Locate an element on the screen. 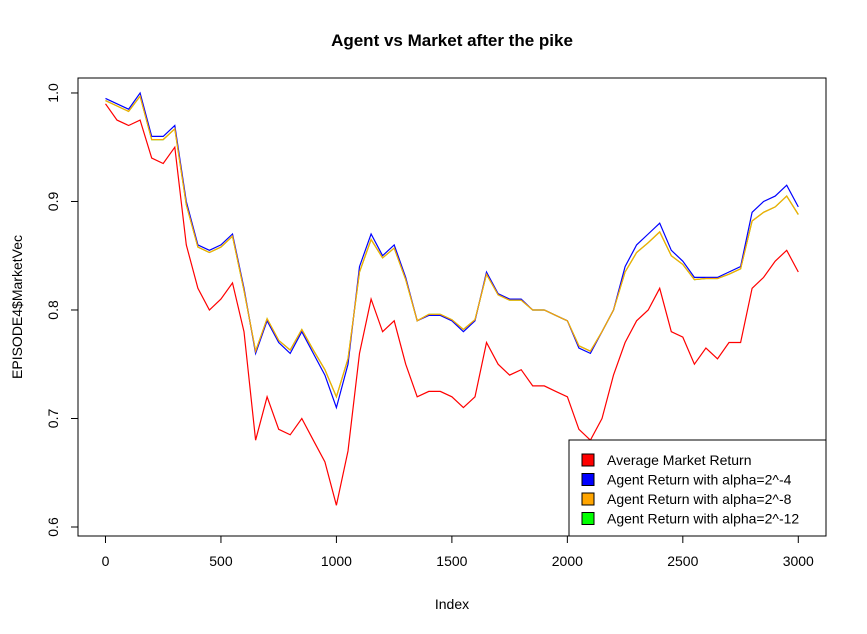 The width and height of the screenshot is (867, 634). y-tick-label: 0.7 is located at coordinates (53, 419).